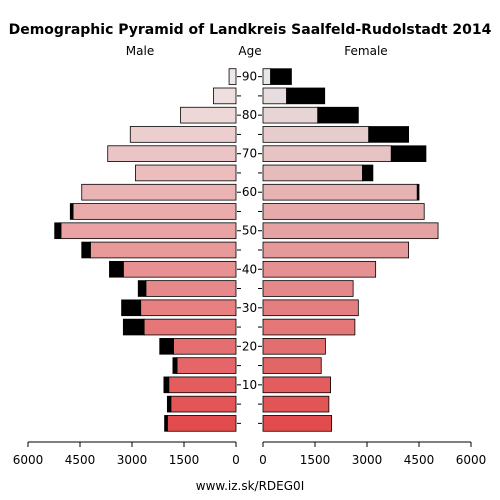  I want to click on male-x-tick-label: 0, so click(236, 460).